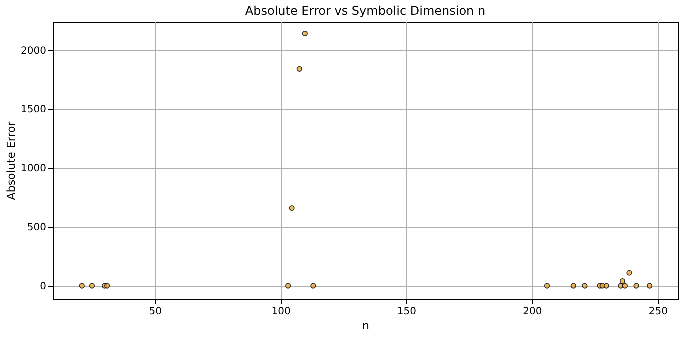 The height and width of the screenshot is (345, 690). What do you see at coordinates (155, 312) in the screenshot?
I see `x-tick-label: 50` at bounding box center [155, 312].